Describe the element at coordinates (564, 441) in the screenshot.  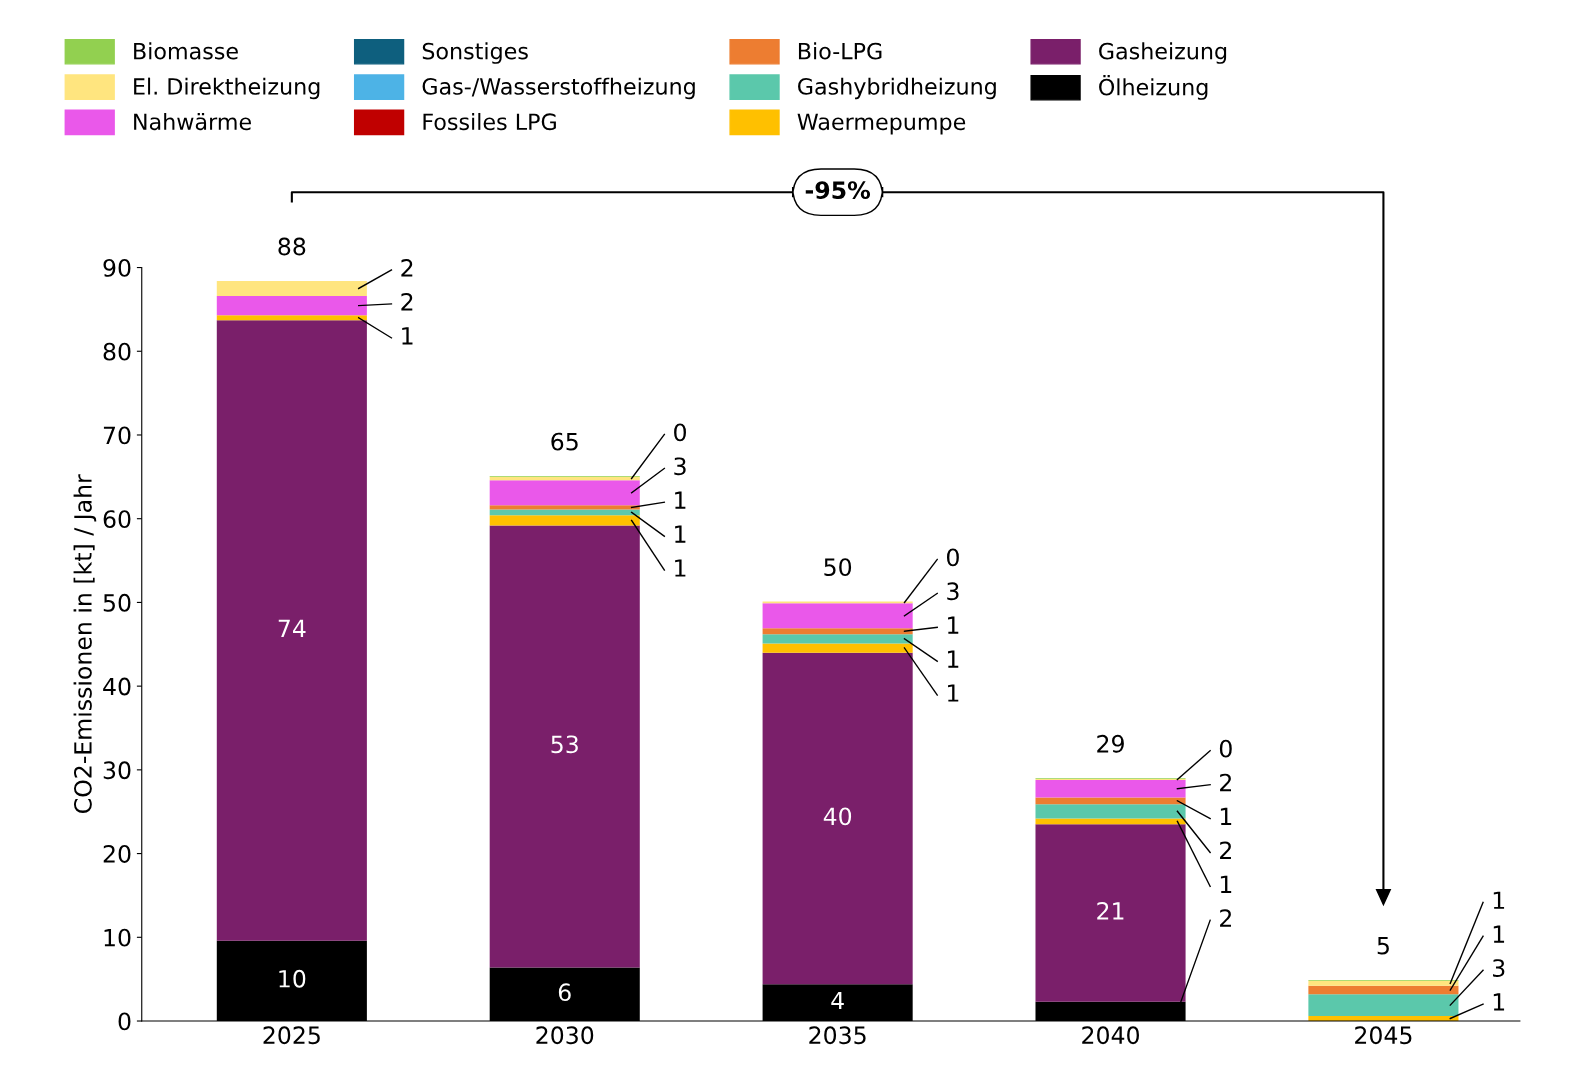
I see `total-label: 65` at that location.